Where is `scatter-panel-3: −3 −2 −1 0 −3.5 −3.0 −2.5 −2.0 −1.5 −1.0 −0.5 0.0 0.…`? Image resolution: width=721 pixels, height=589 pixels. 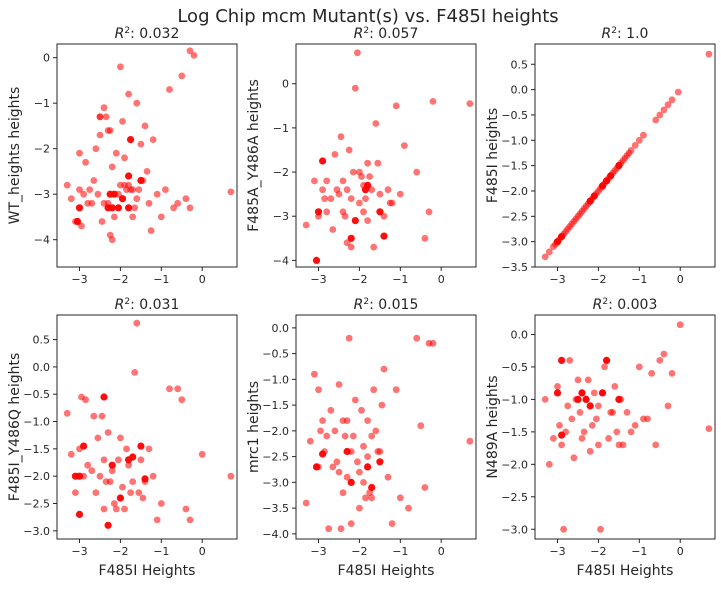
scatter-panel-3: −3 −2 −1 0 −3.5 −3.0 −2.5 −2.0 −1.5 −1.0 −0.5 0.0 0.… is located at coordinates (600, 156).